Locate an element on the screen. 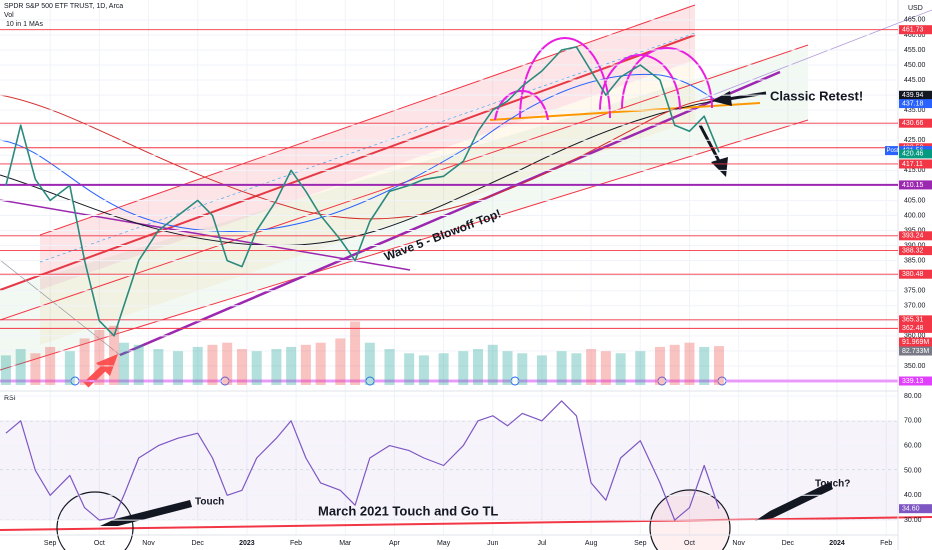  y-tick-label: 360.00 is located at coordinates (915, 336).